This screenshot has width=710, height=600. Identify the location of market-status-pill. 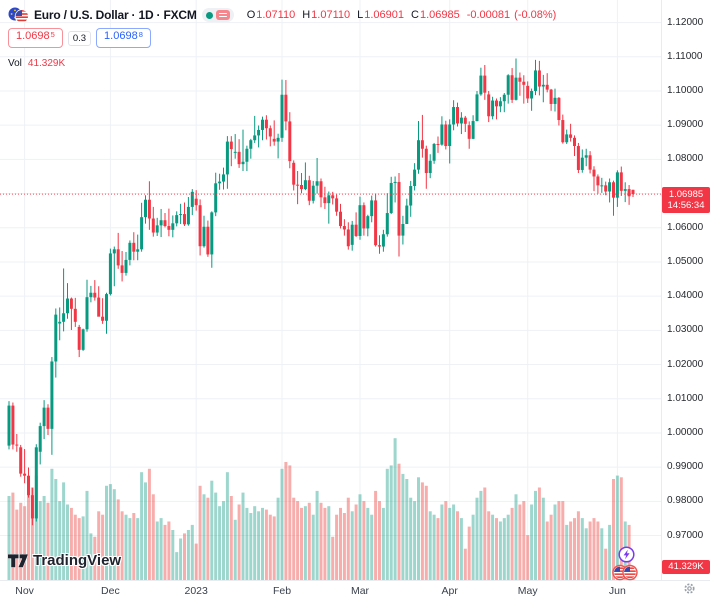
(217, 15).